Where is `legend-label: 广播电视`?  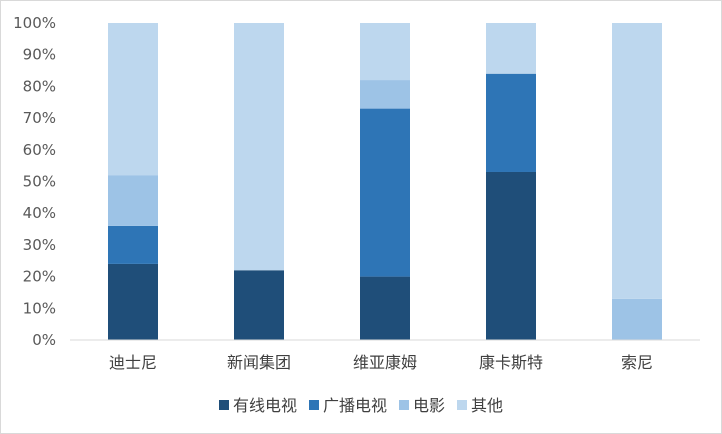 legend-label: 广播电视 is located at coordinates (355, 405).